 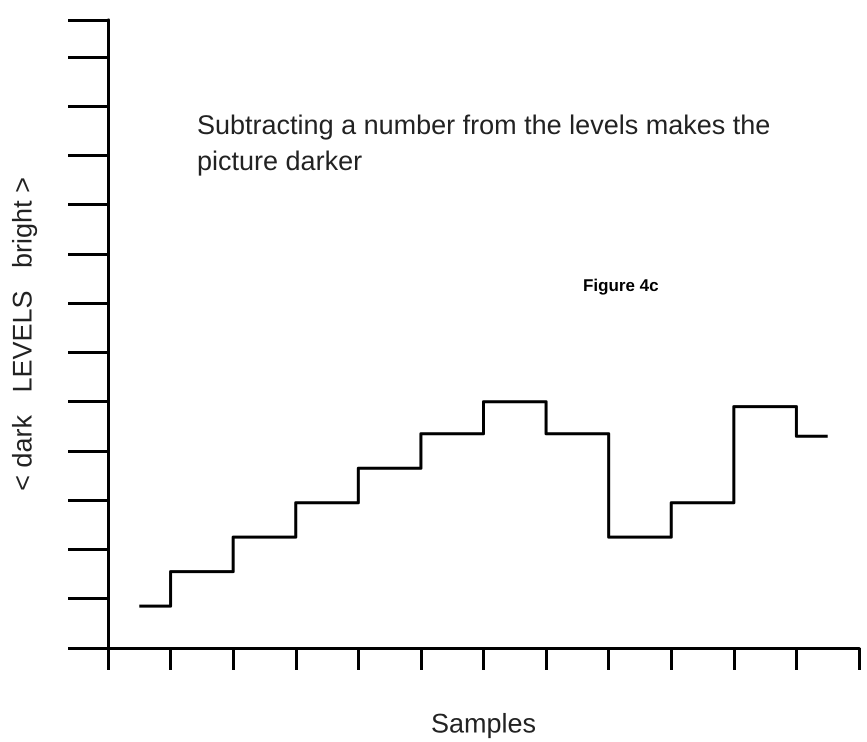 I want to click on x-axis-title: Samples, so click(x=483, y=723).